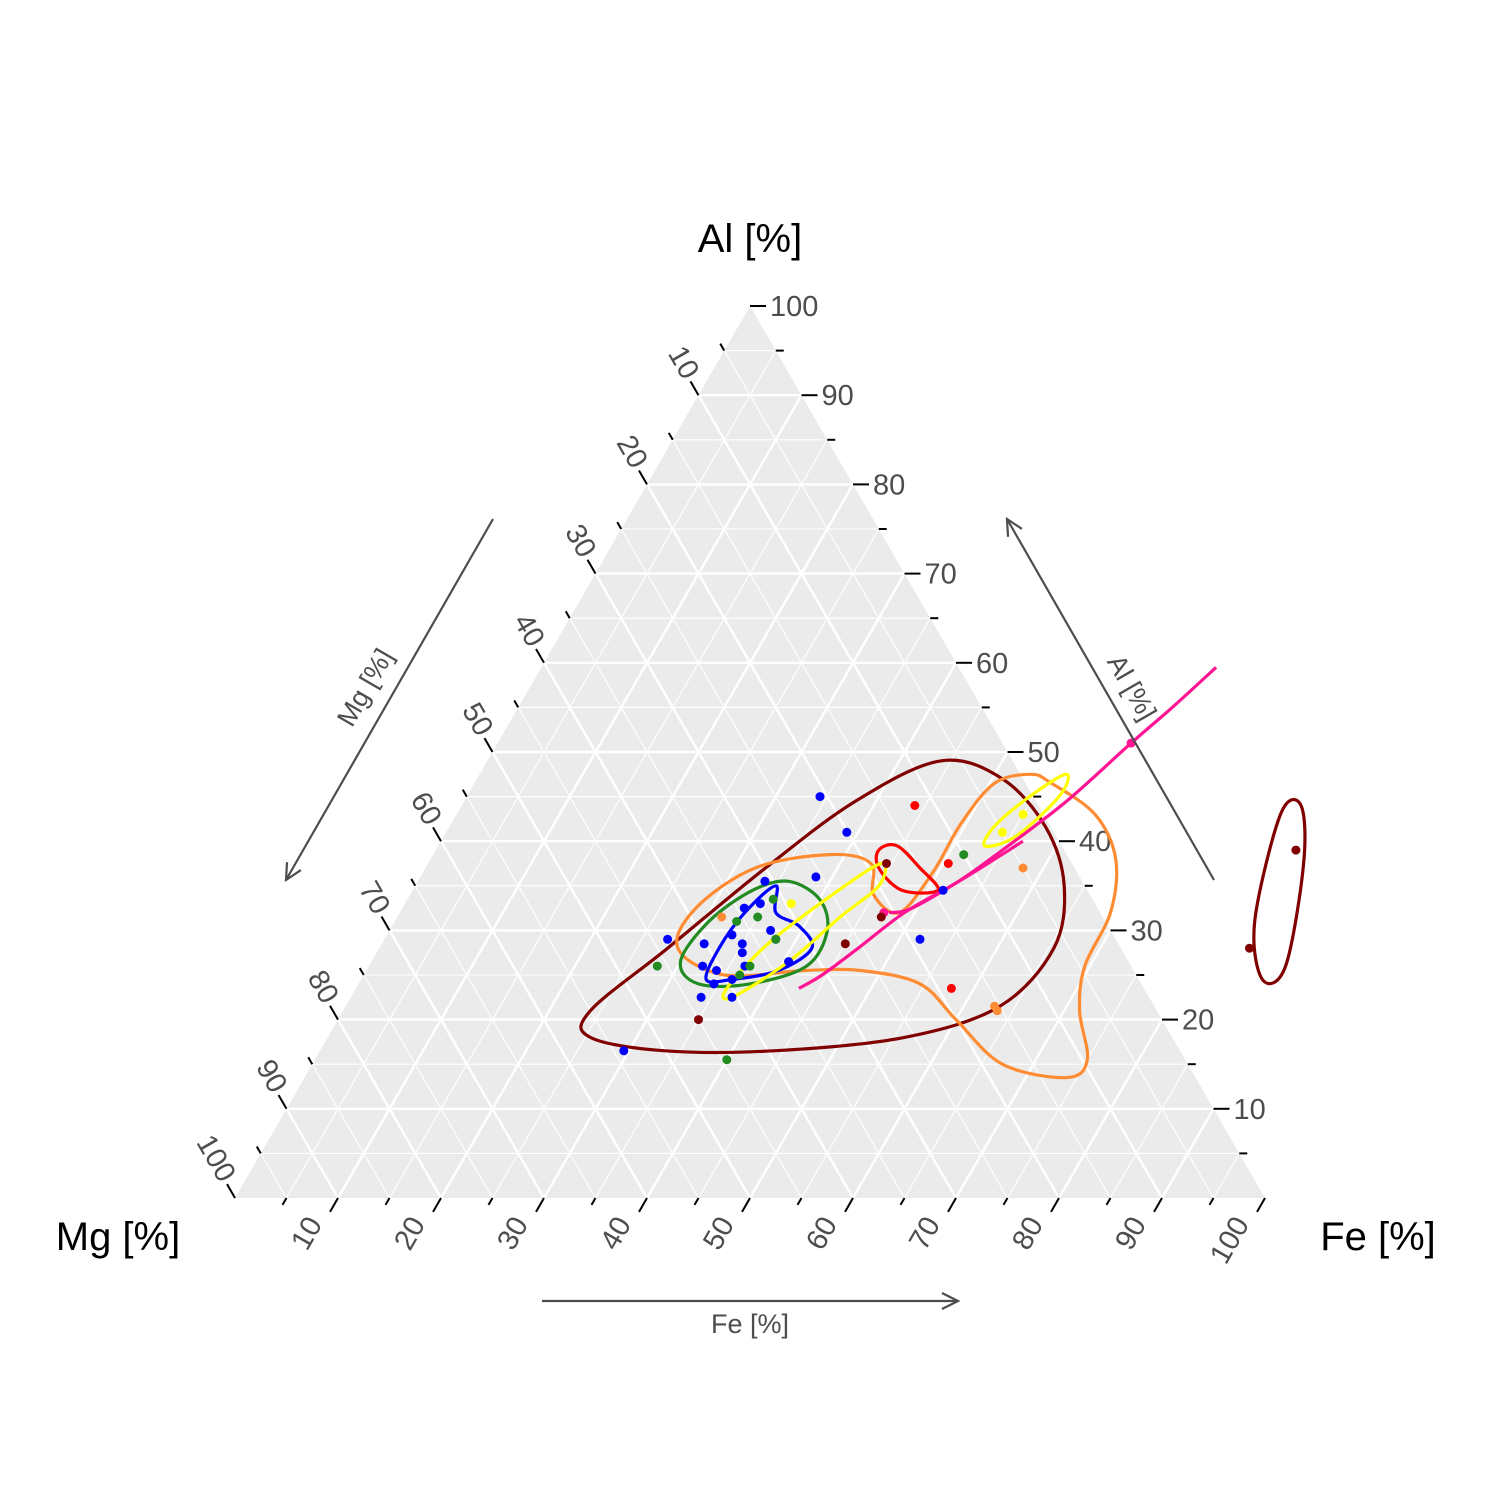 Image resolution: width=1500 pixels, height=1500 pixels. What do you see at coordinates (477, 720) in the screenshot?
I see `tick-label-mg: 50` at bounding box center [477, 720].